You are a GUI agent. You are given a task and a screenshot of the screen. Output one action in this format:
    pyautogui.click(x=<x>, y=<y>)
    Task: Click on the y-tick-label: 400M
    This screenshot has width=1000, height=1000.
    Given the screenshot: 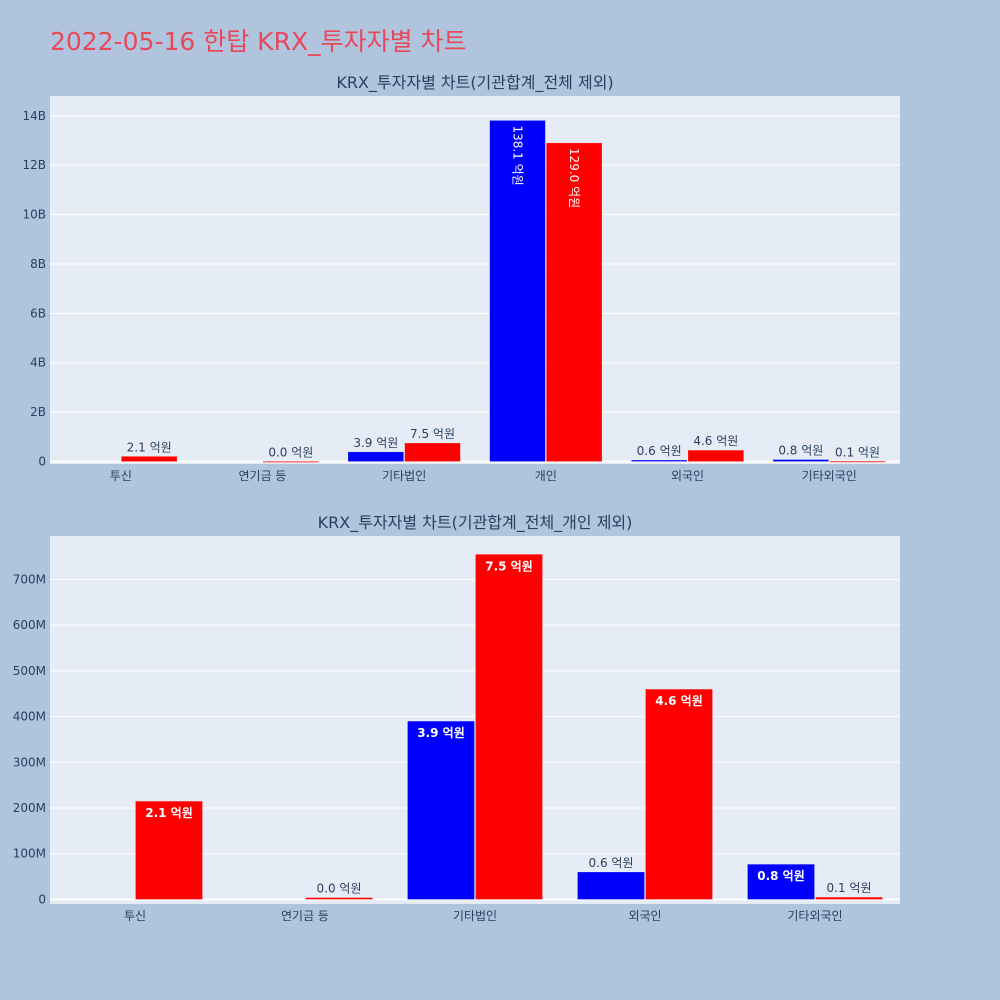 What is the action you would take?
    pyautogui.click(x=29, y=717)
    